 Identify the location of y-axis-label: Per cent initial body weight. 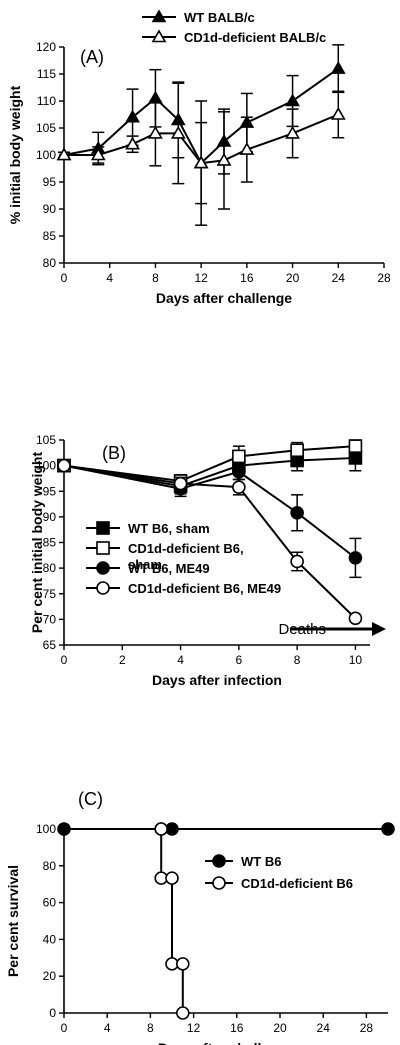
(37, 543).